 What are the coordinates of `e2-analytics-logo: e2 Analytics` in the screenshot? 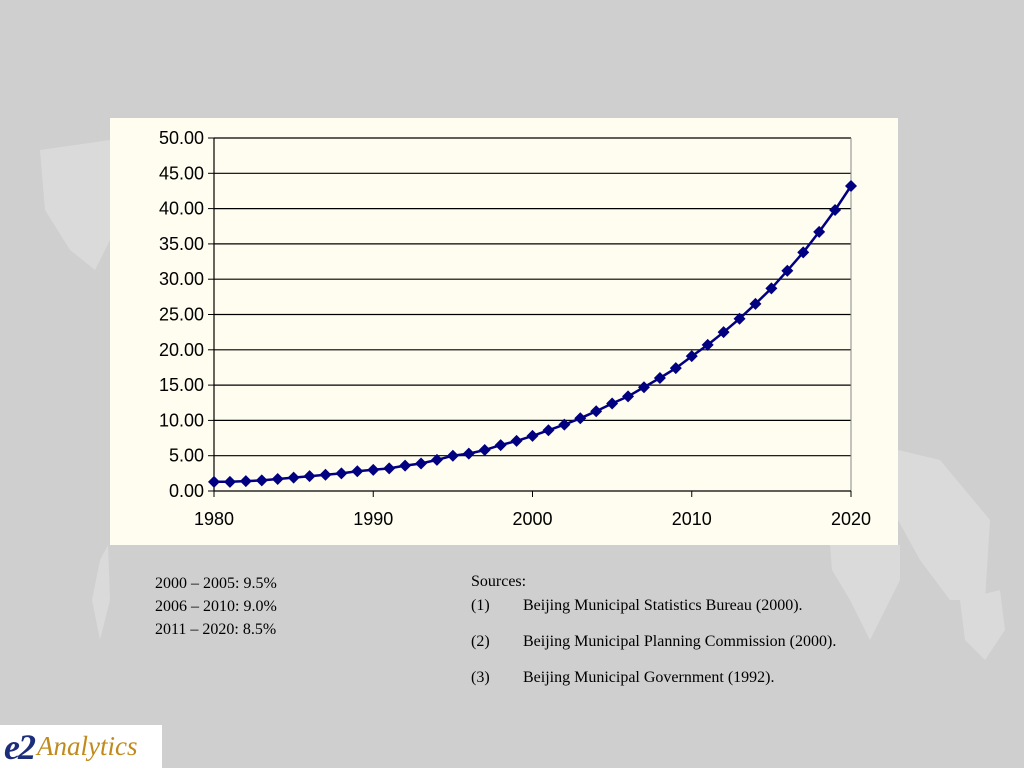 It's located at (81, 746).